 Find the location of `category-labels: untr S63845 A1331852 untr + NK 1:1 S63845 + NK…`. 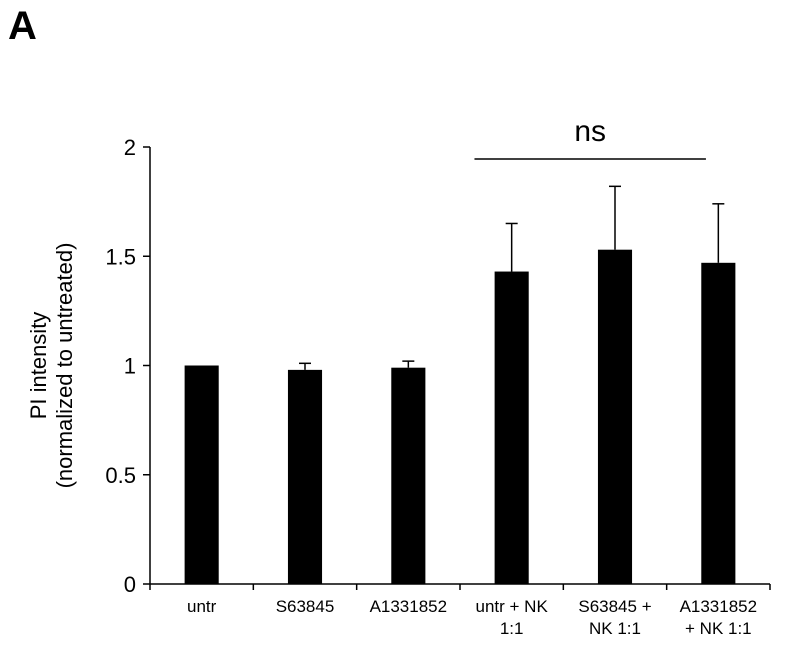

category-labels: untr S63845 A1331852 untr + NK 1:1 S63845 + NK… is located at coordinates (472, 617).